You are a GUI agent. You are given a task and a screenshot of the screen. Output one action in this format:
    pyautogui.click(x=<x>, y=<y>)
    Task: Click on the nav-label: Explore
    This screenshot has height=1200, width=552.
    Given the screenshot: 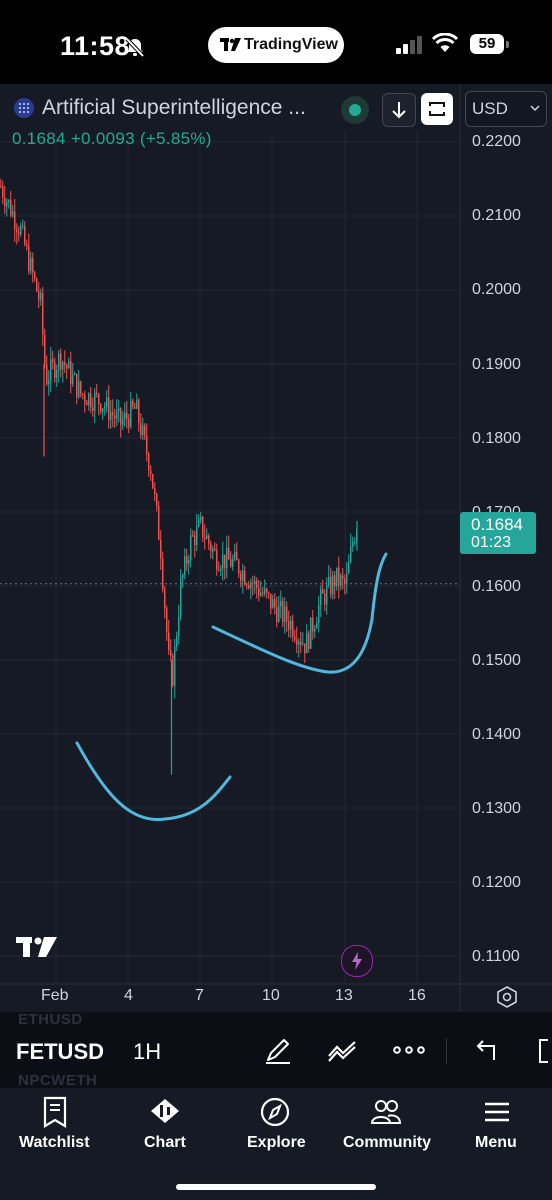 What is the action you would take?
    pyautogui.click(x=276, y=1142)
    